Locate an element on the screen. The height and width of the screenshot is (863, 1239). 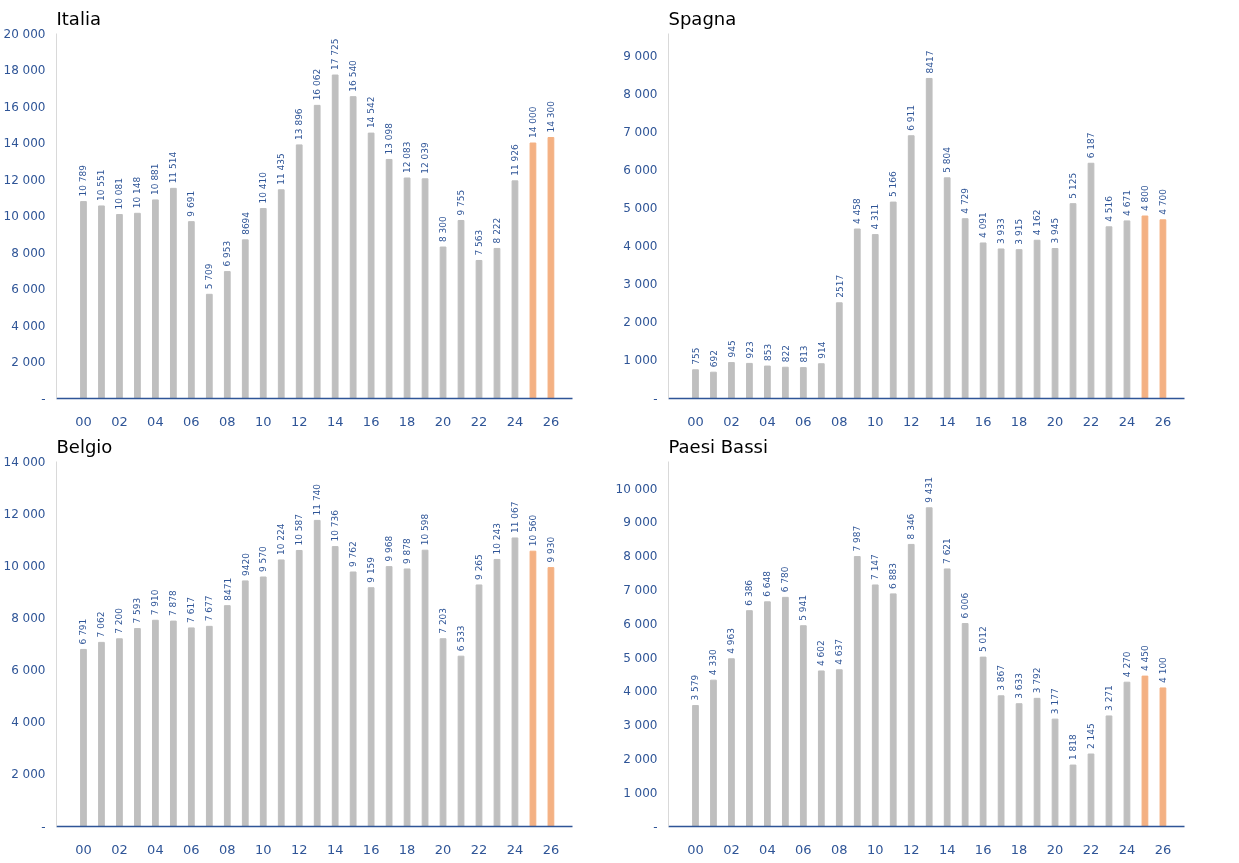
y-tick-label: 14 000 is located at coordinates (24, 143).